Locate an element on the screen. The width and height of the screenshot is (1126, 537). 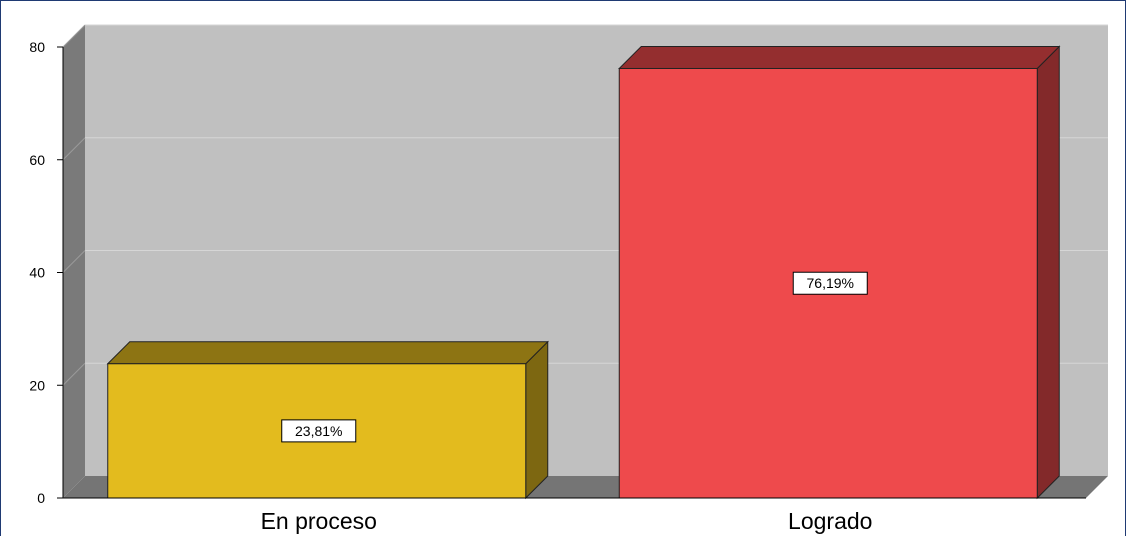
data-label-2: 76,19% is located at coordinates (830, 283).